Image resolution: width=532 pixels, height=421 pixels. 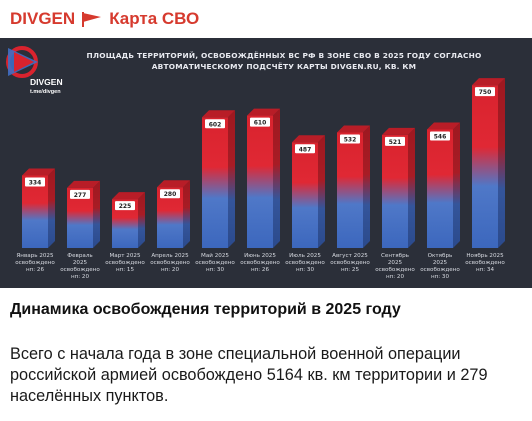 I want to click on category-label-2-2: нп: 15, so click(x=125, y=270).